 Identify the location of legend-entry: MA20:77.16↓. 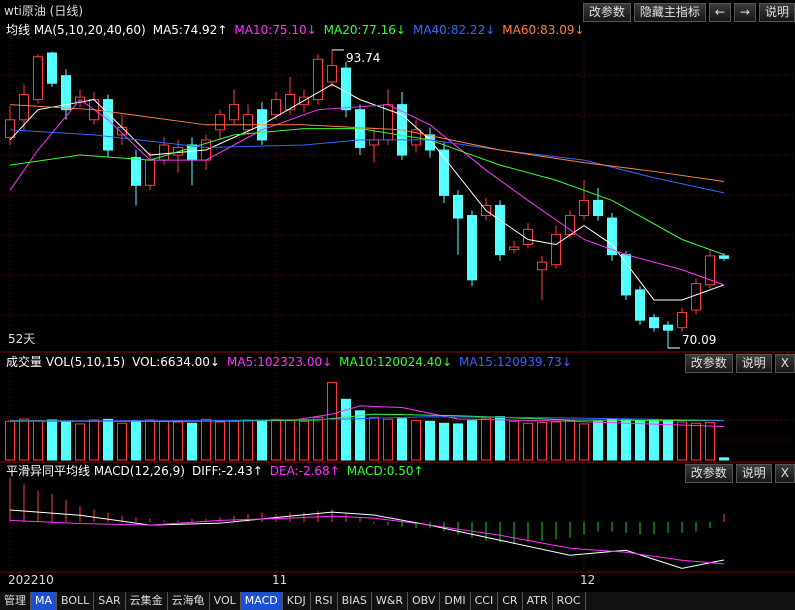
(364, 30).